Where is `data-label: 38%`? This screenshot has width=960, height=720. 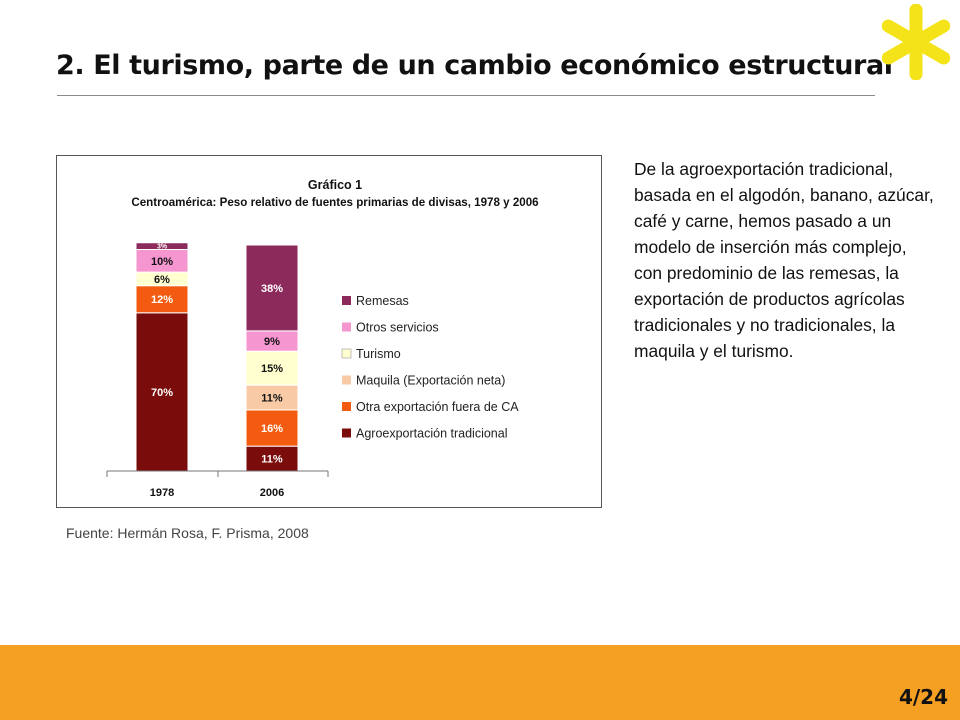 data-label: 38% is located at coordinates (272, 289).